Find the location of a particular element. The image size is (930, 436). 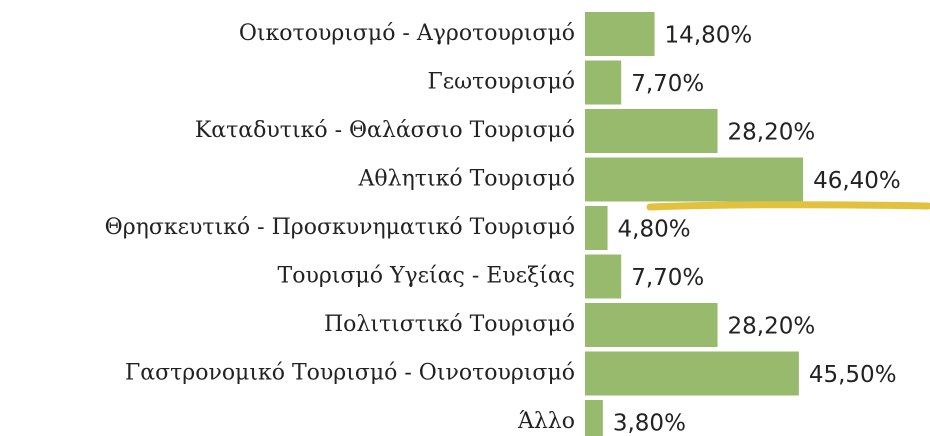

category-label: Αθλητικό Τουρισμό is located at coordinates (466, 179).